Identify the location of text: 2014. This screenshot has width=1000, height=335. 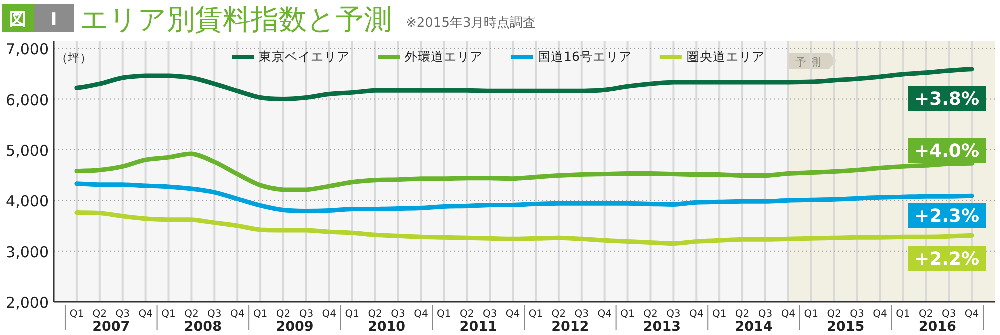
(754, 327).